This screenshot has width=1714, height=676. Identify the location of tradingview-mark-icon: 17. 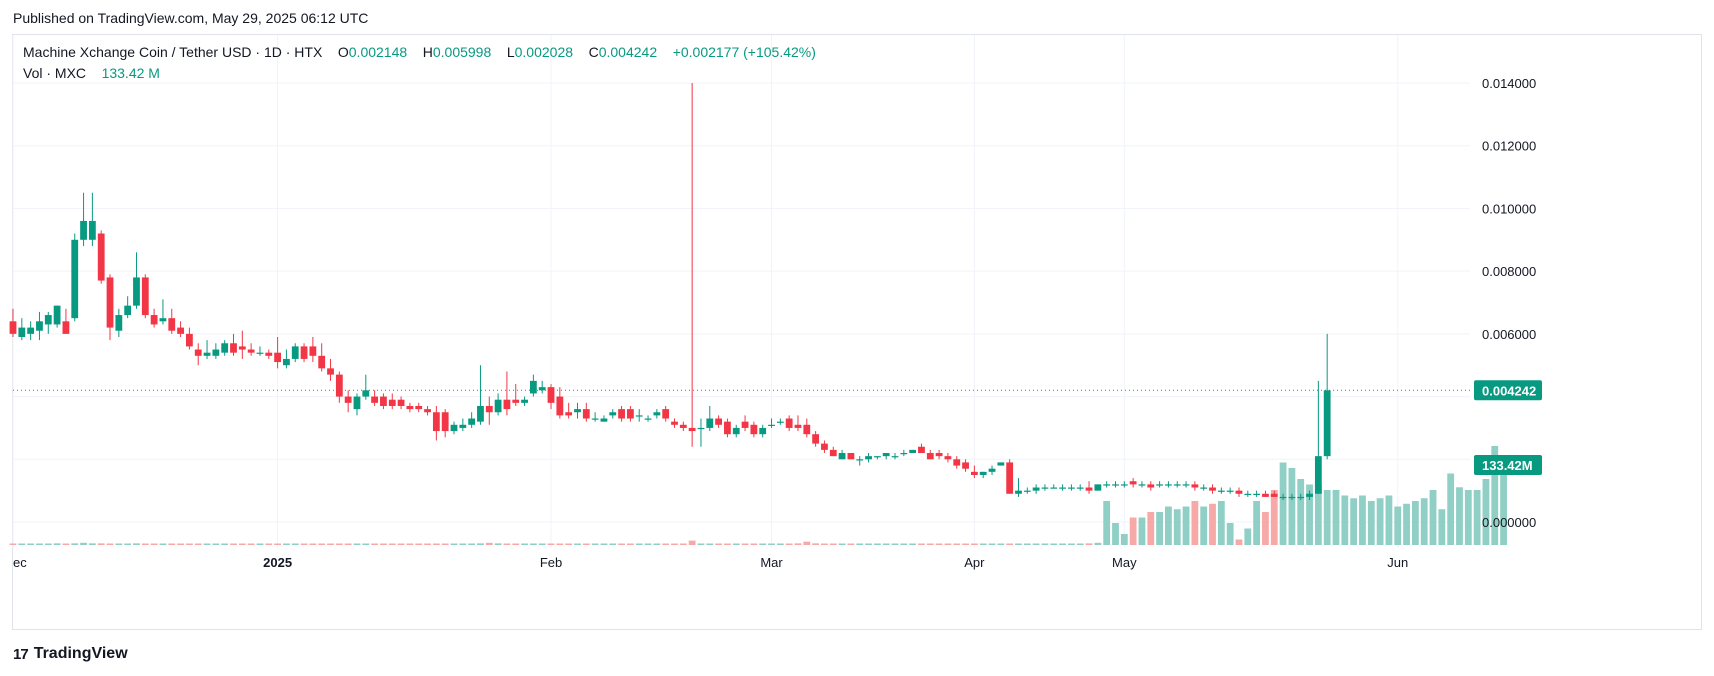
(21, 654).